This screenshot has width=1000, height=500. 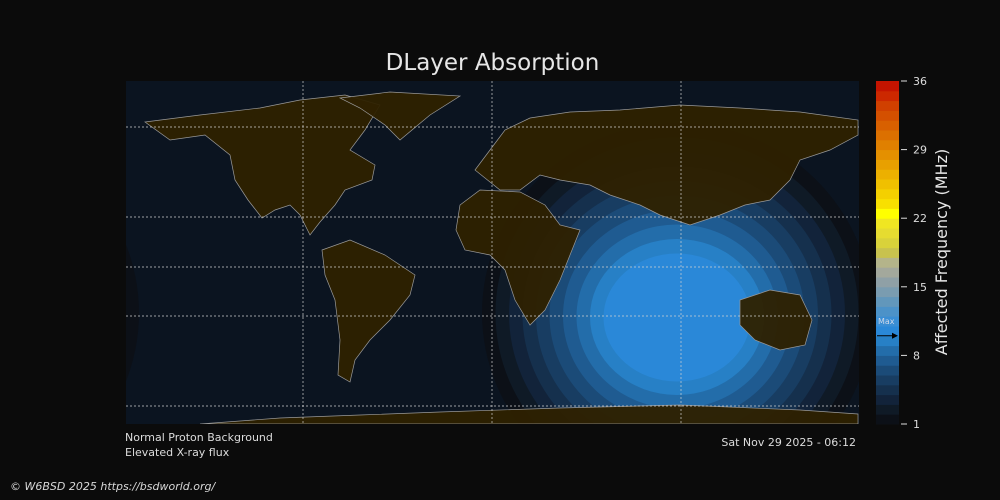 What do you see at coordinates (177, 452) in the screenshot?
I see `xray-status: Elevated X-ray flux` at bounding box center [177, 452].